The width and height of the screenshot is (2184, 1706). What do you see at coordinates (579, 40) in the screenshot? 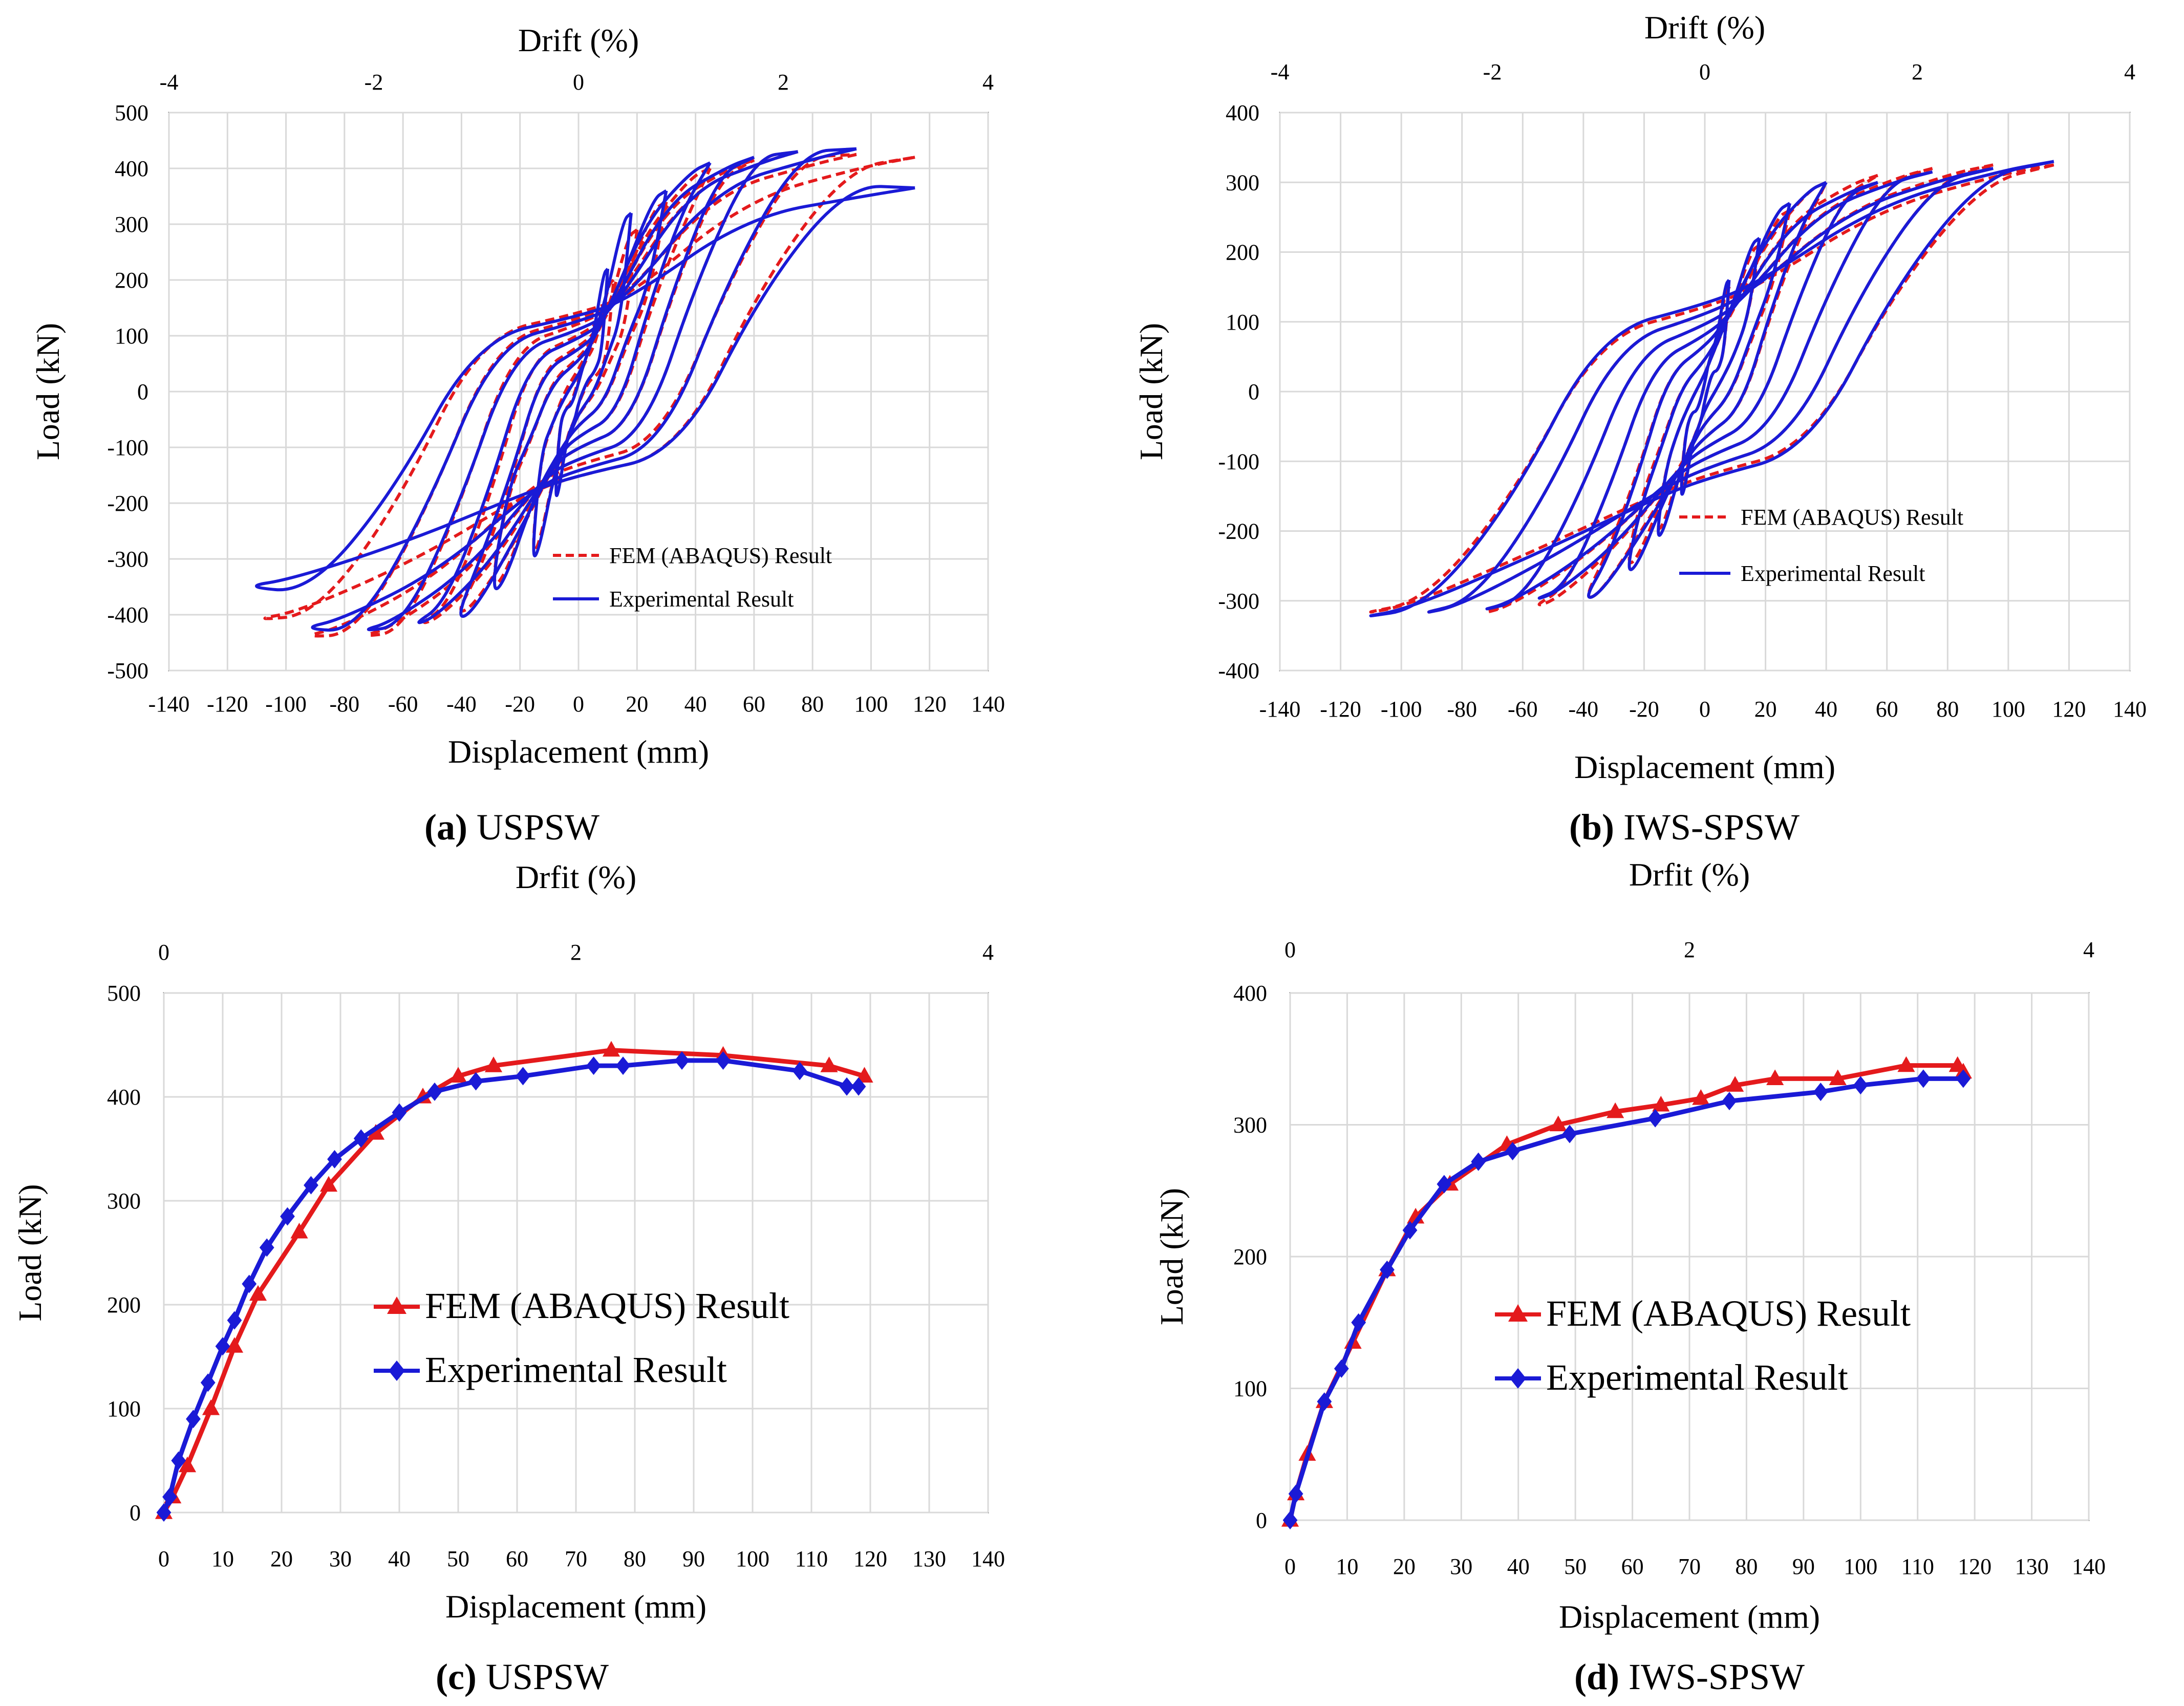
I see `top-axis-label: Drift (%)` at bounding box center [579, 40].